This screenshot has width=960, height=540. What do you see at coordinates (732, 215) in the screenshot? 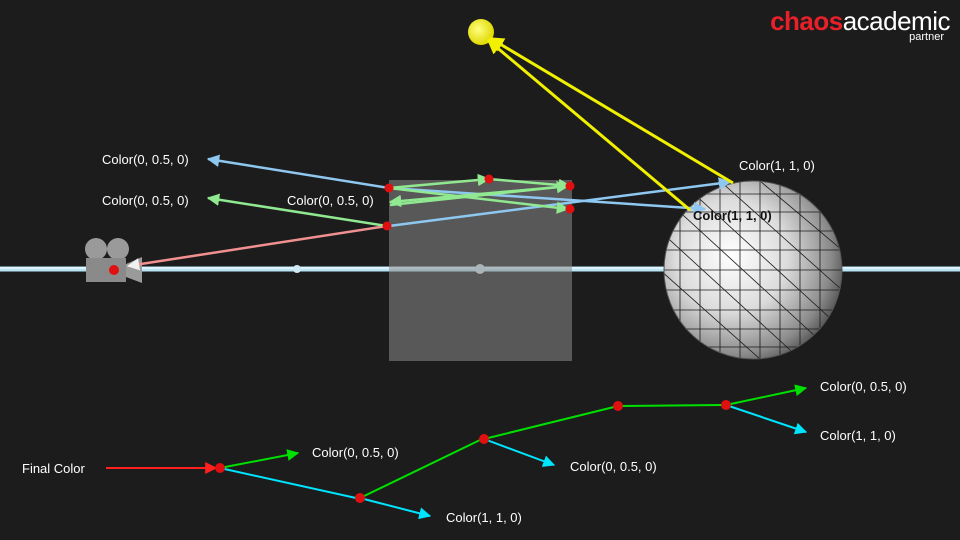
I see `scene-label-sphere-hit: Color(1, 1, 0)` at bounding box center [732, 215].